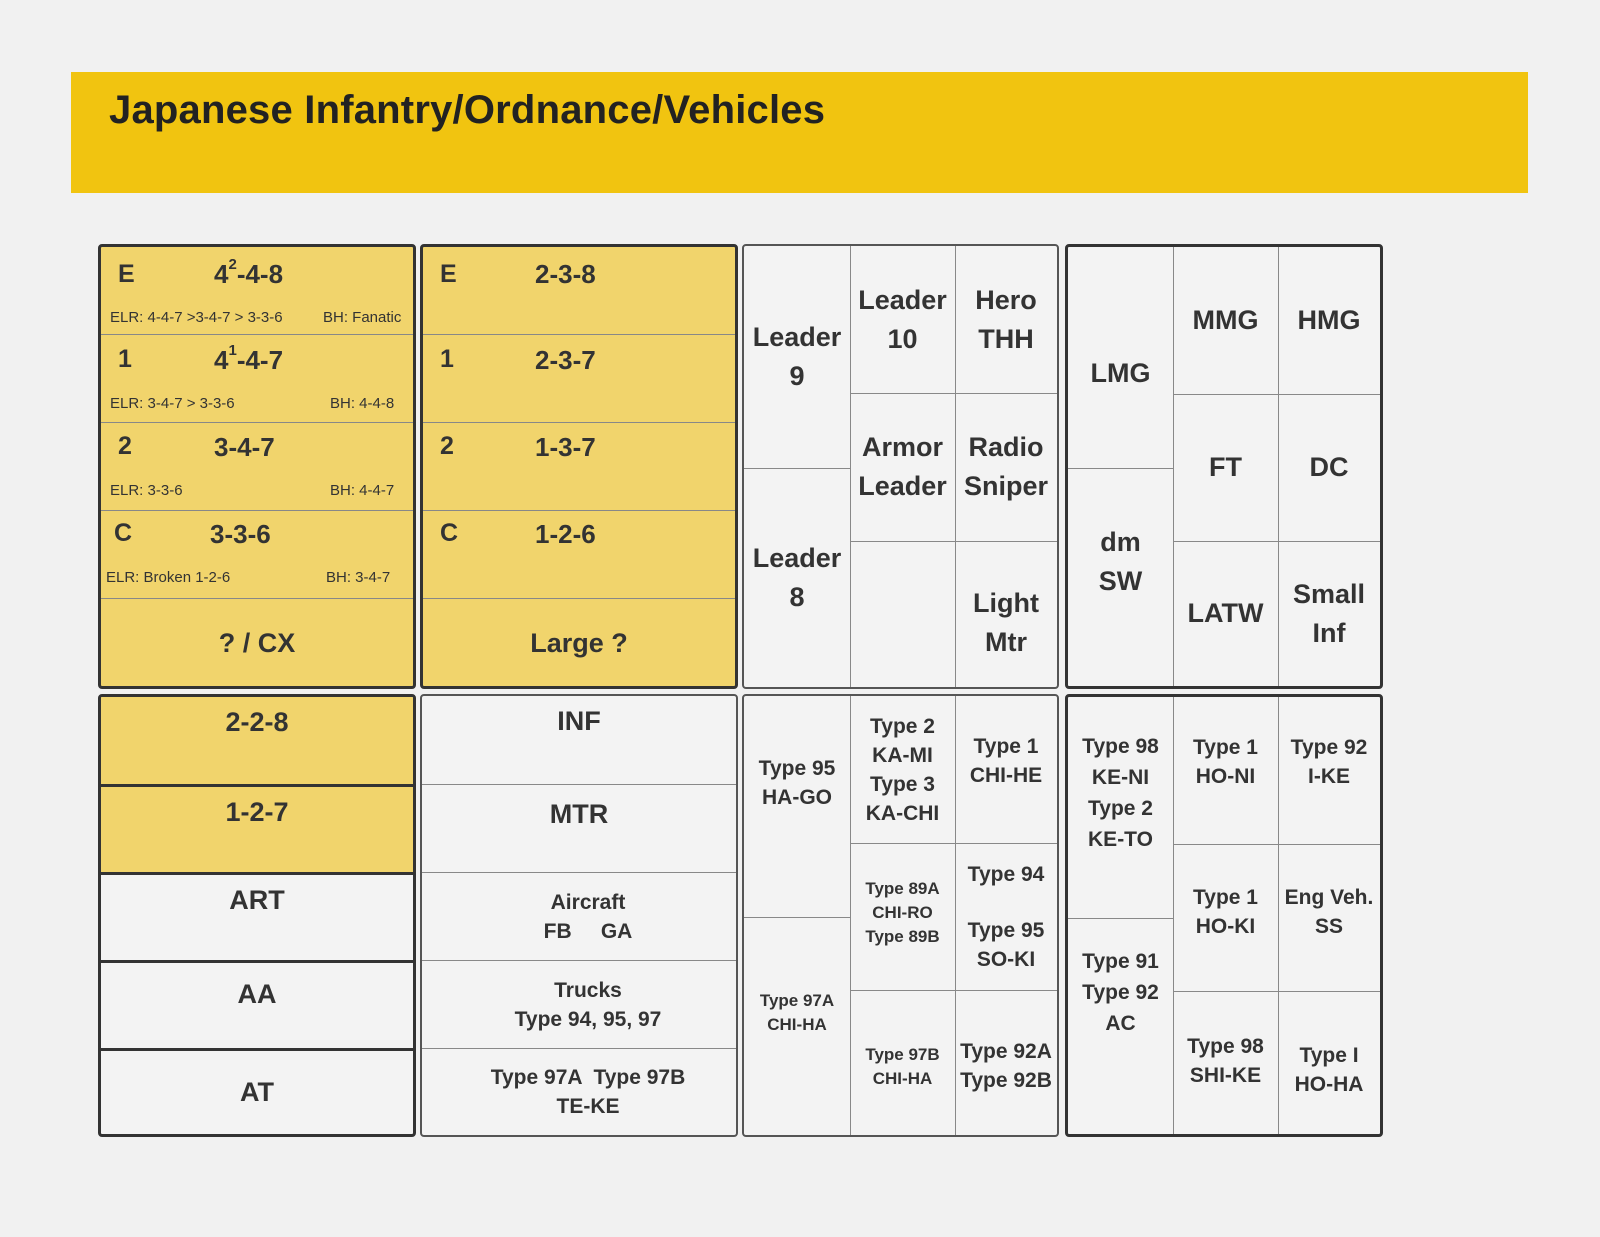  Describe the element at coordinates (1225, 1075) in the screenshot. I see `cell-text: SHI-KE` at that location.